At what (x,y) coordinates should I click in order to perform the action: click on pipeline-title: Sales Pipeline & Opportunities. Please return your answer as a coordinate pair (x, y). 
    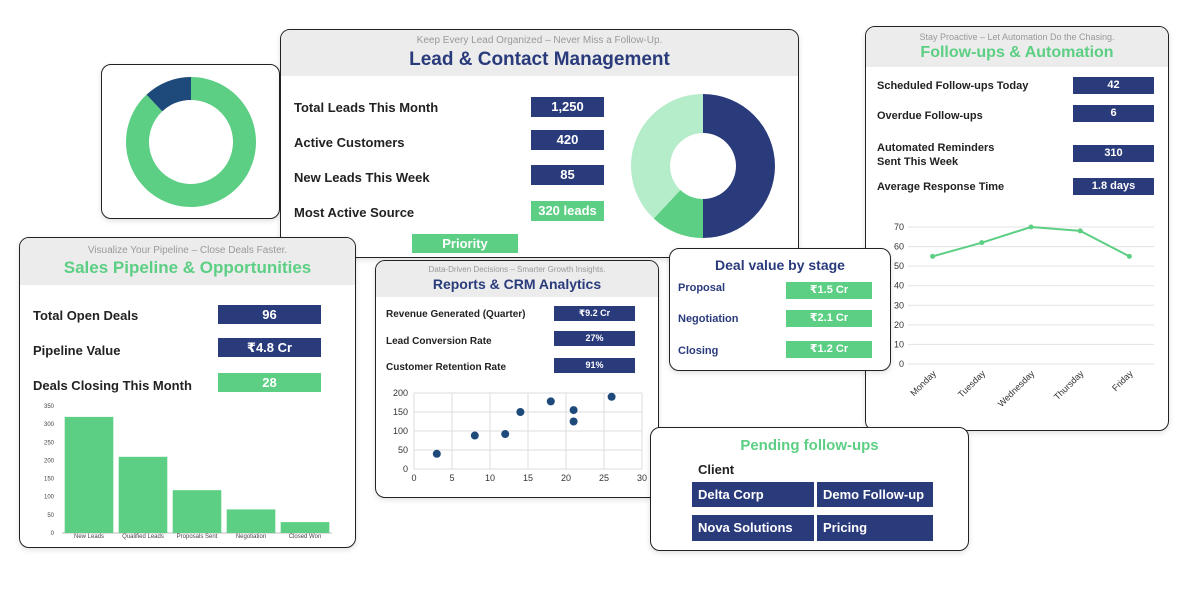
    Looking at the image, I should click on (187, 267).